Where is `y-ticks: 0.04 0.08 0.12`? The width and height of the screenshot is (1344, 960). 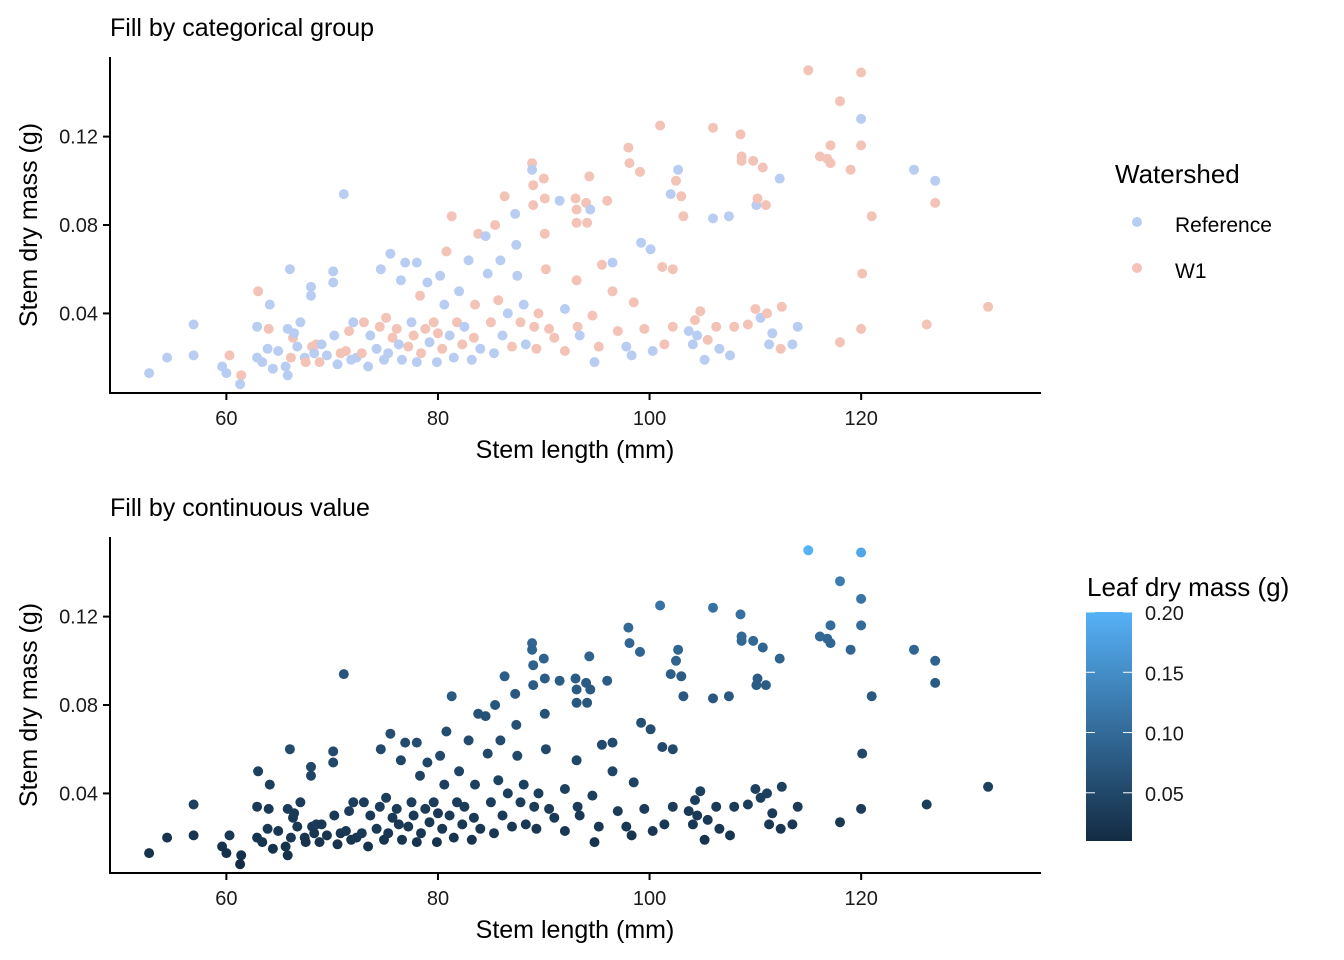
y-ticks: 0.04 0.08 0.12 is located at coordinates (84, 226).